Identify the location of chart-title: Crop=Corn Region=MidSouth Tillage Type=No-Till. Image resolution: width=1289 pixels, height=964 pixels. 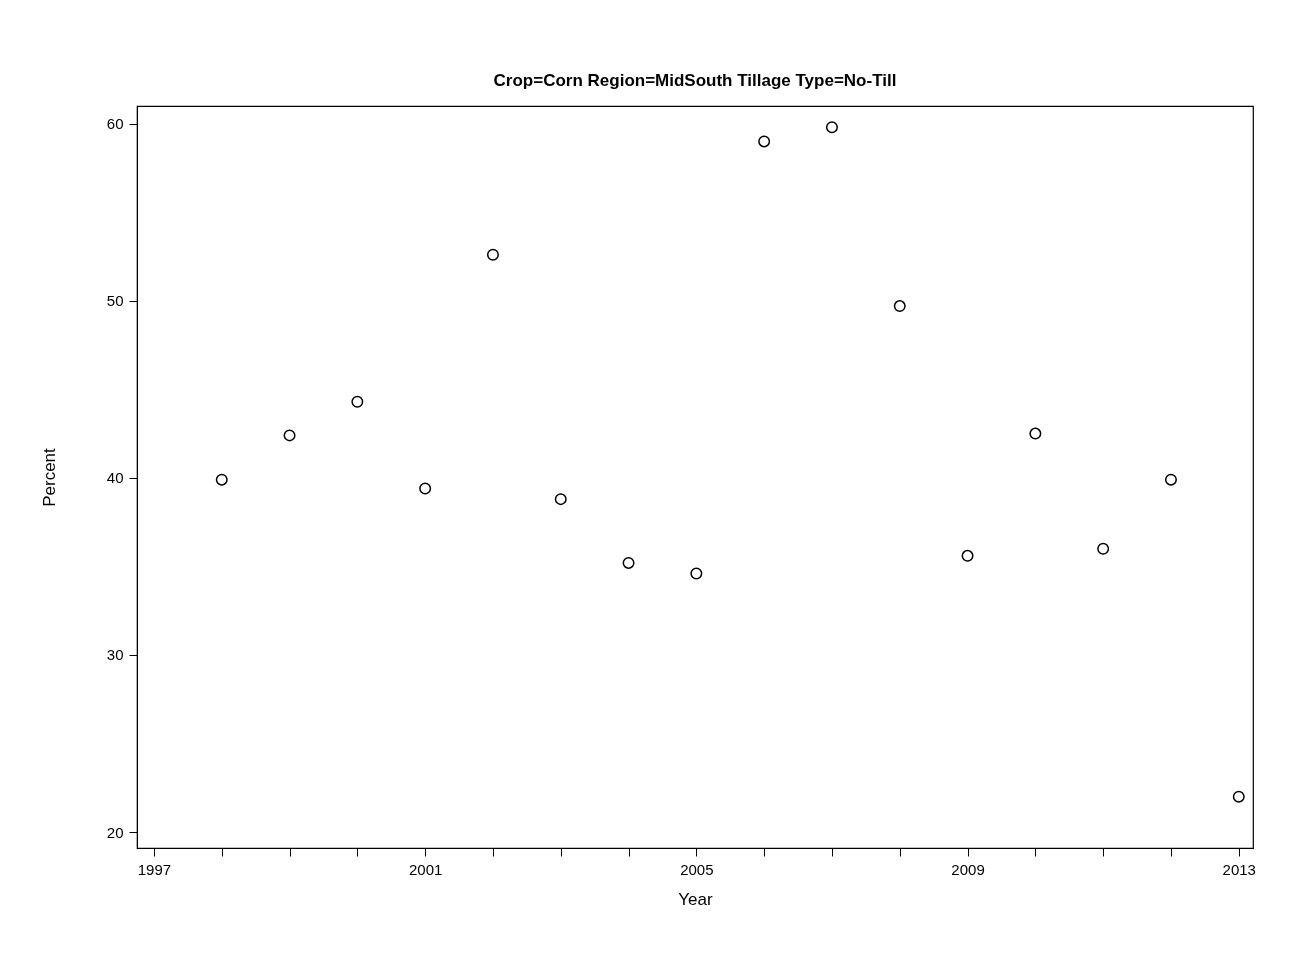
(695, 80).